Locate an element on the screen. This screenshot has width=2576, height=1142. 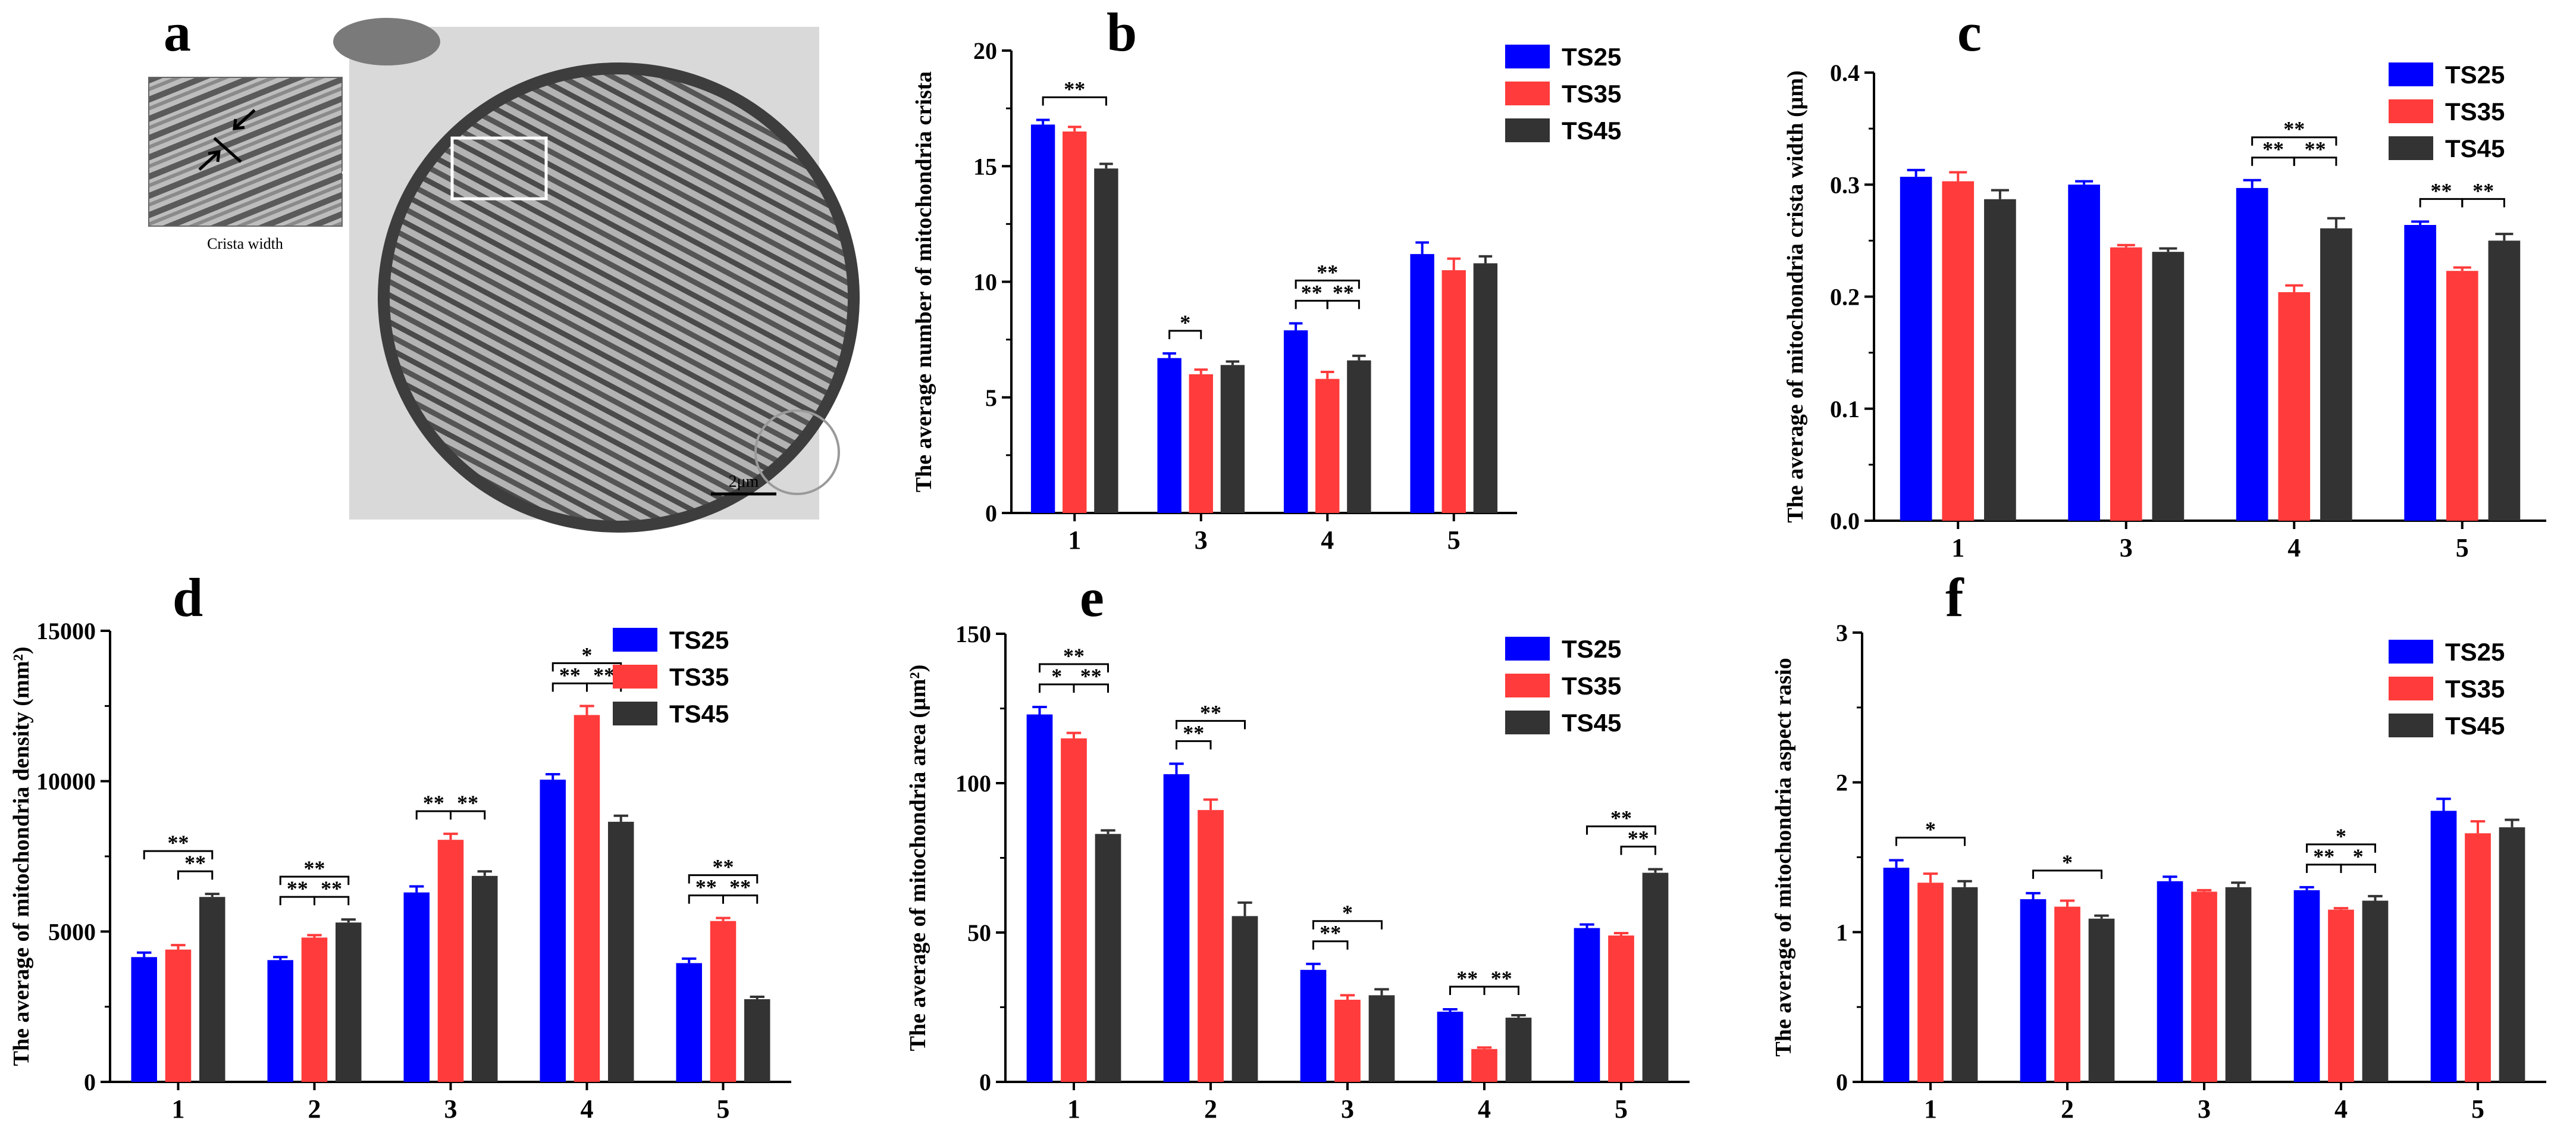
micrograph-panel: a Crista width 2μm is located at coordinates (504, 267).